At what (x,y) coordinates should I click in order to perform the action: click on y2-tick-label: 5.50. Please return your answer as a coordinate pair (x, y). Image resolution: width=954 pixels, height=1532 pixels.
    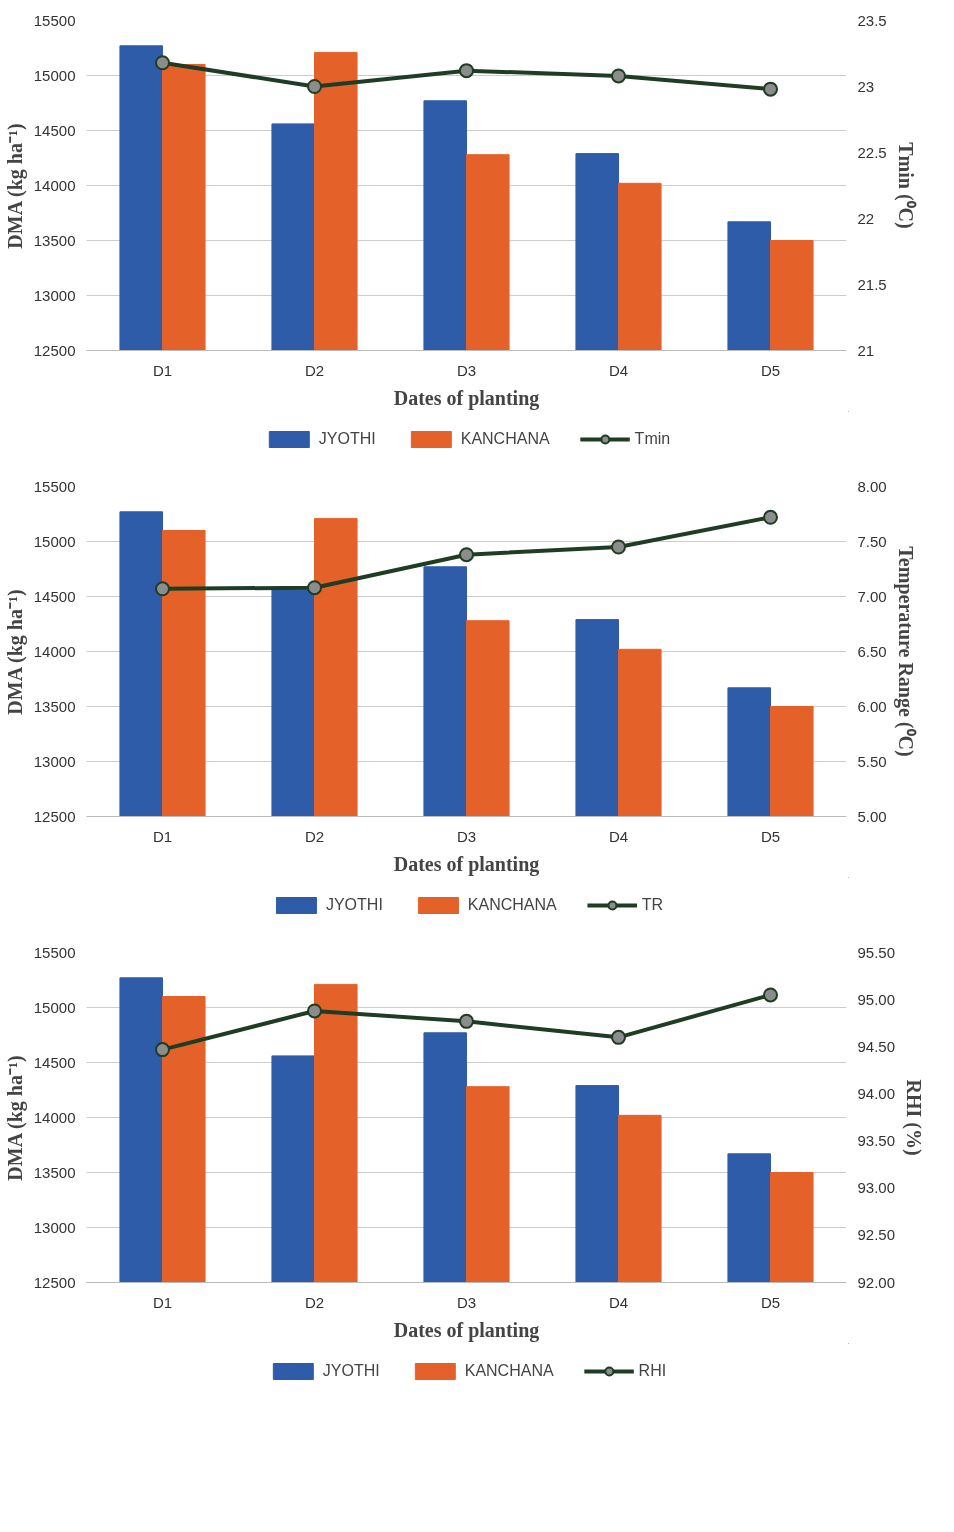
    Looking at the image, I should click on (872, 761).